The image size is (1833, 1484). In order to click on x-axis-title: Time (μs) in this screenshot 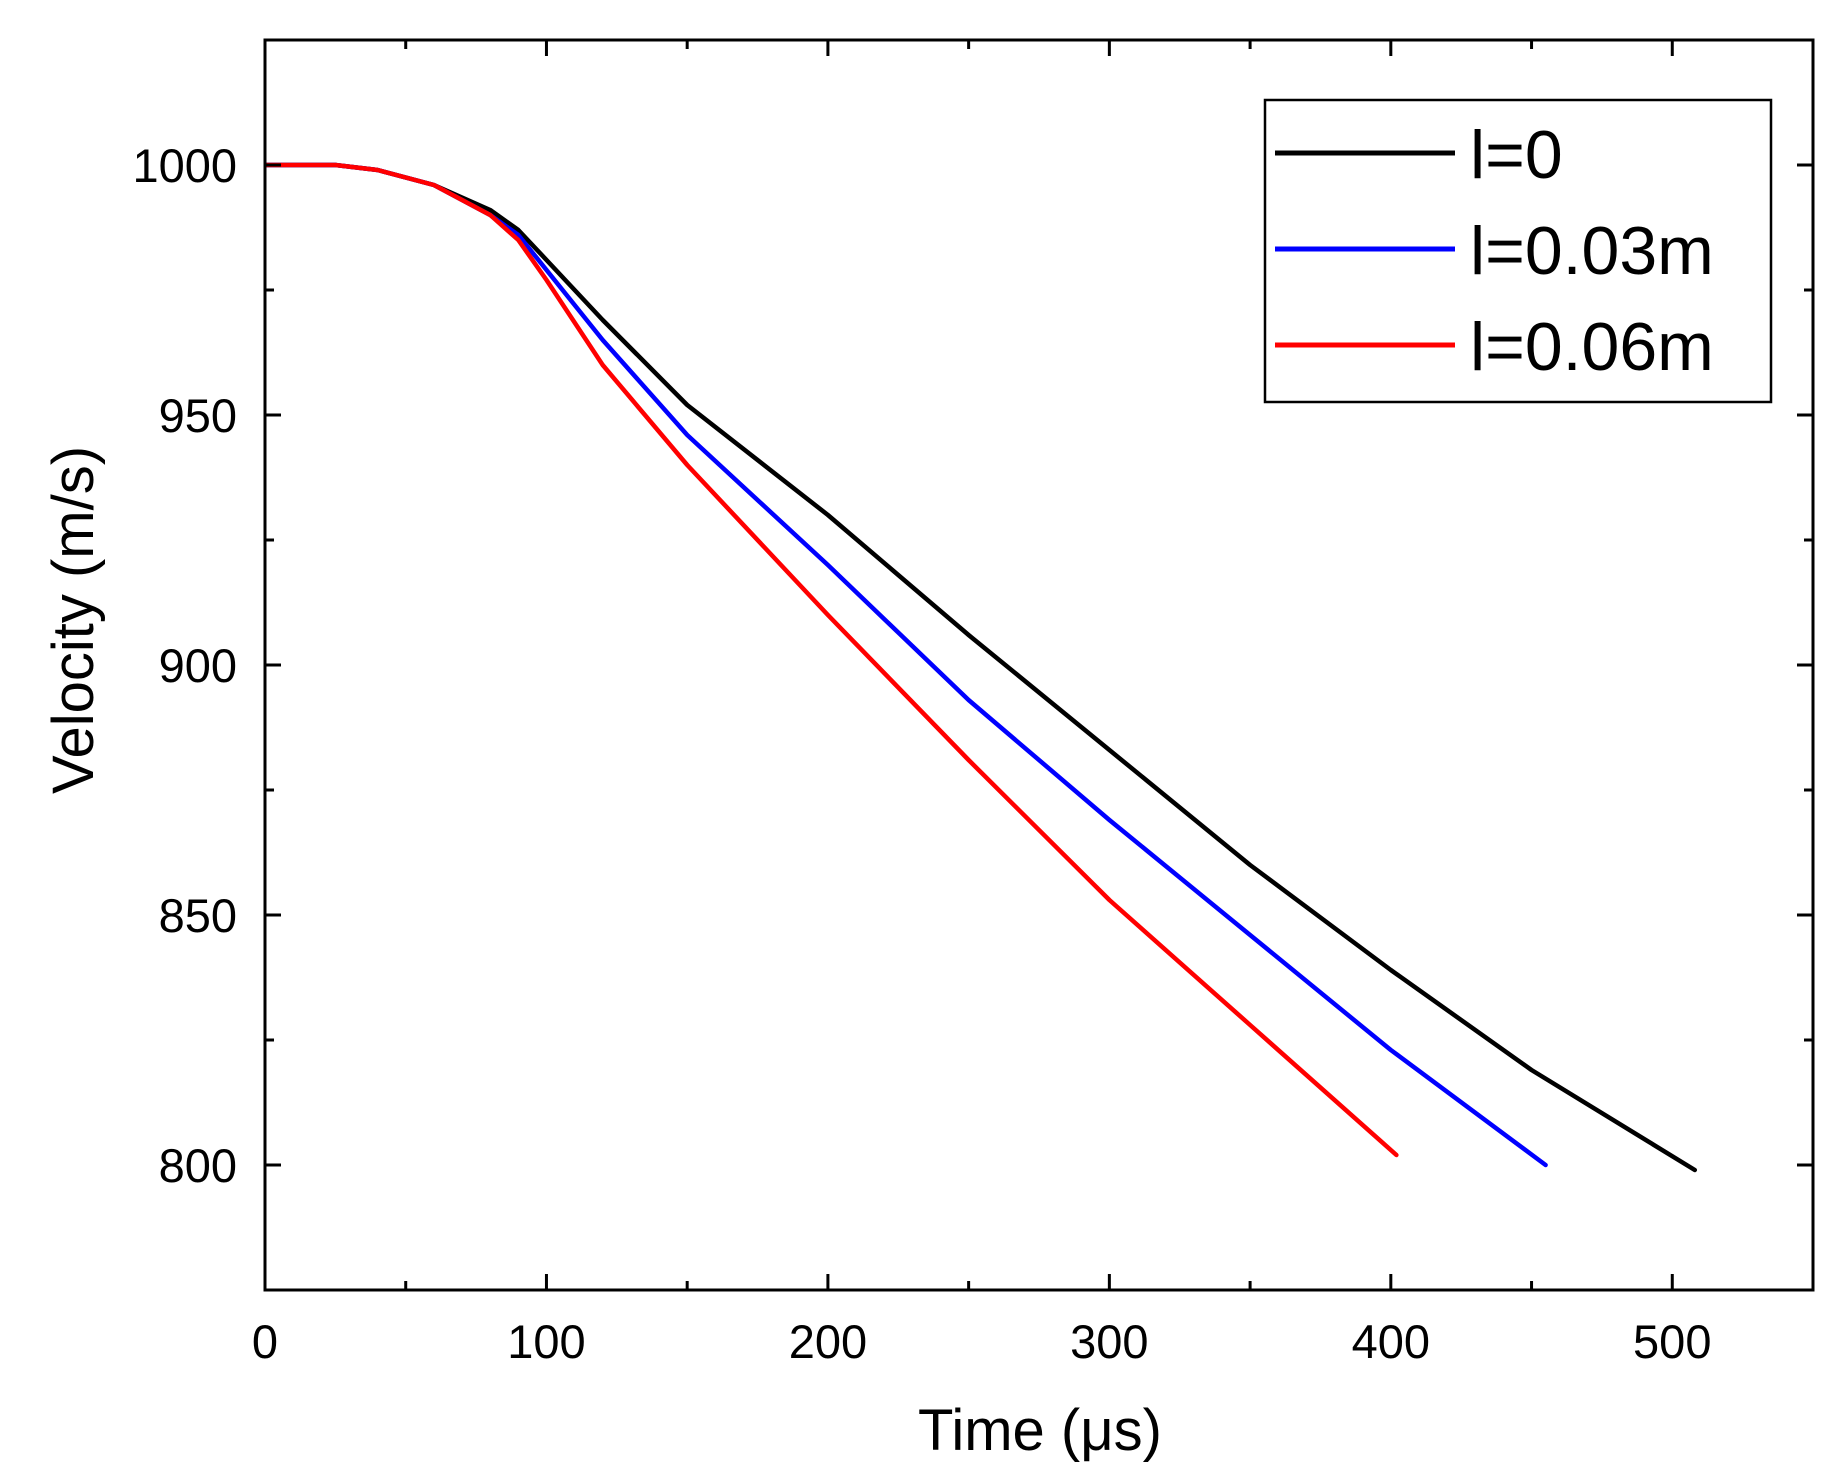, I will do `click(1040, 1430)`.